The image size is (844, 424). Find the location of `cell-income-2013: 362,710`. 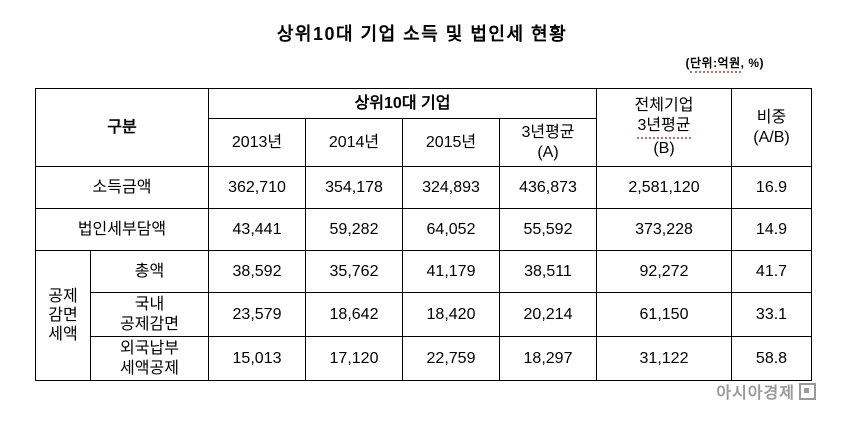

cell-income-2013: 362,710 is located at coordinates (257, 187).